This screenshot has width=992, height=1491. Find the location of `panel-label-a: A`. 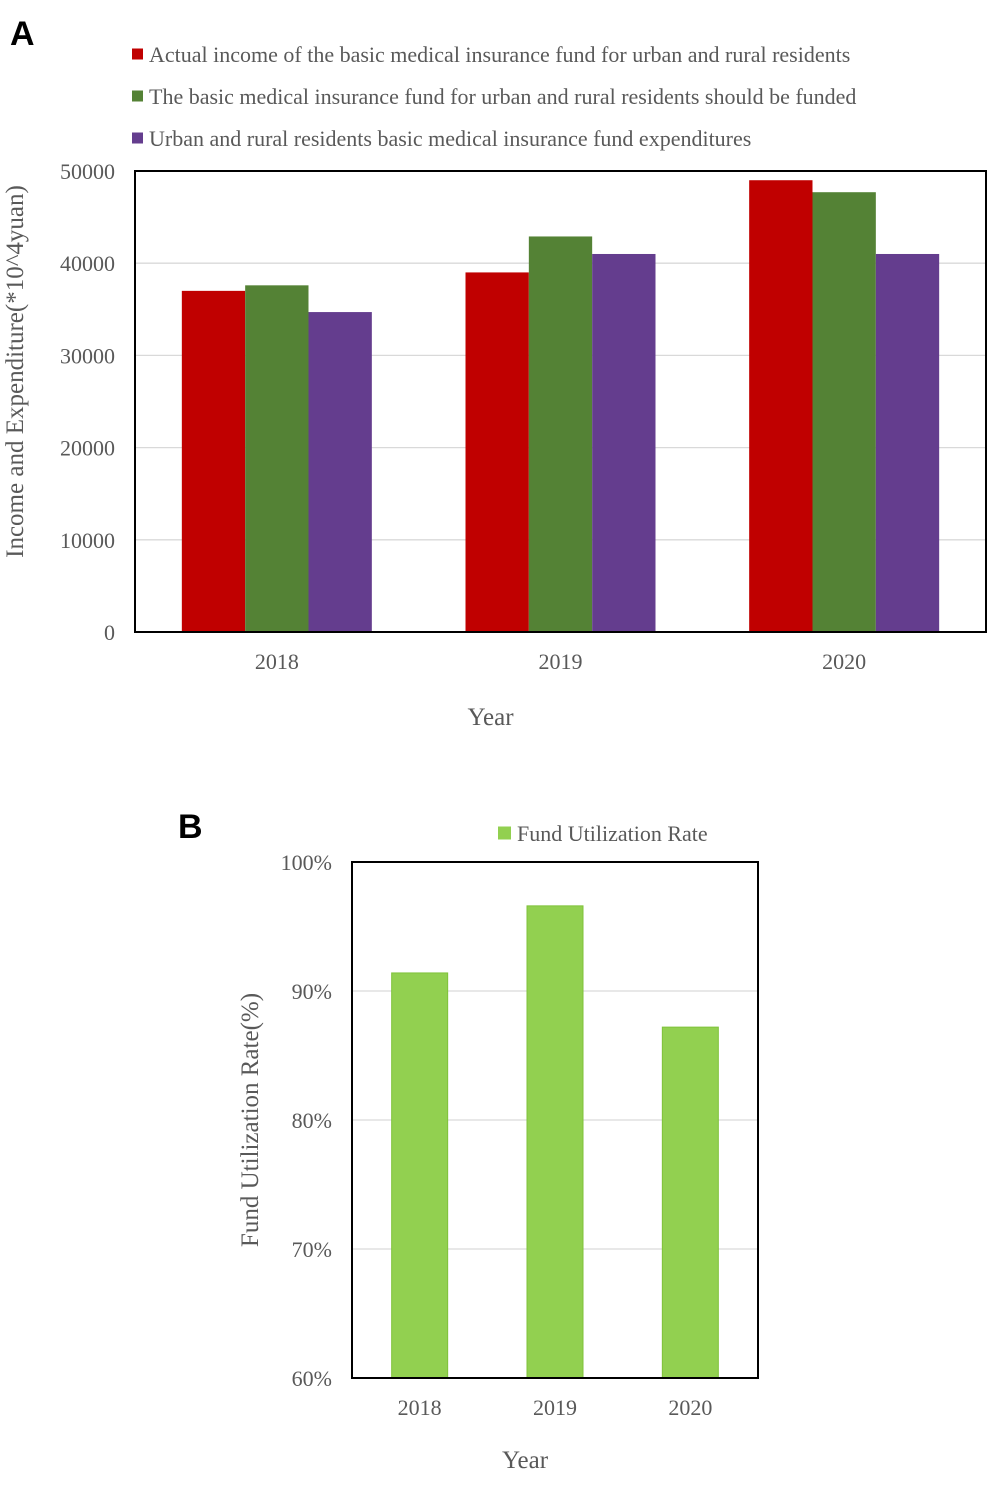

panel-label-a: A is located at coordinates (22, 34).